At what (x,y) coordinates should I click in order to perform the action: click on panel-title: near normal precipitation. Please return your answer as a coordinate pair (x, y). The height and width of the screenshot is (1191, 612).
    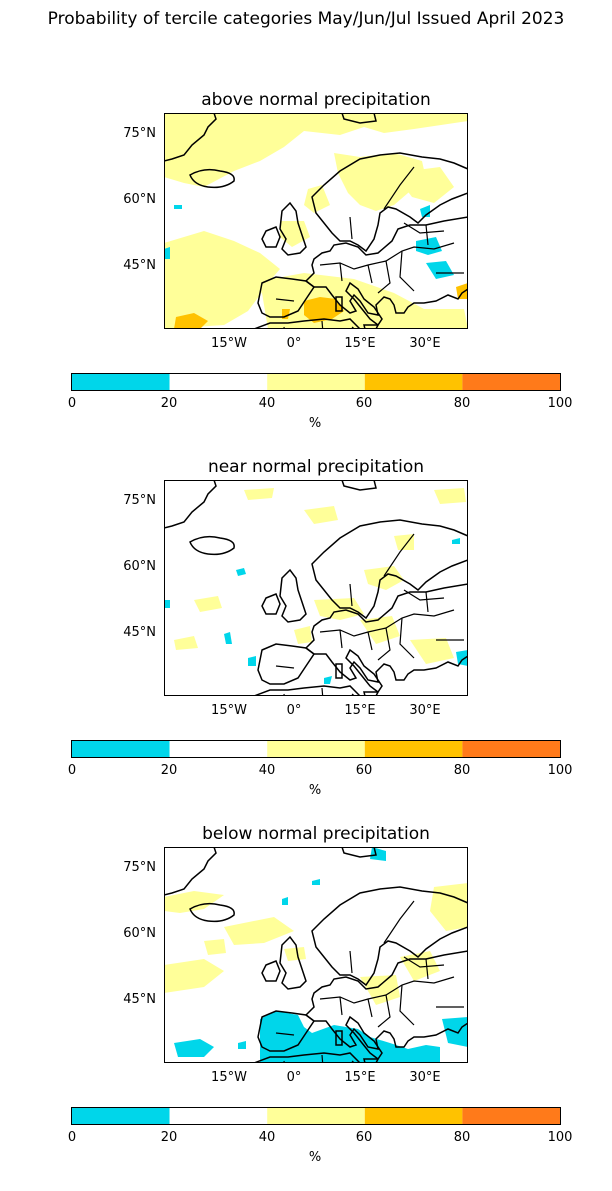
    Looking at the image, I should click on (316, 467).